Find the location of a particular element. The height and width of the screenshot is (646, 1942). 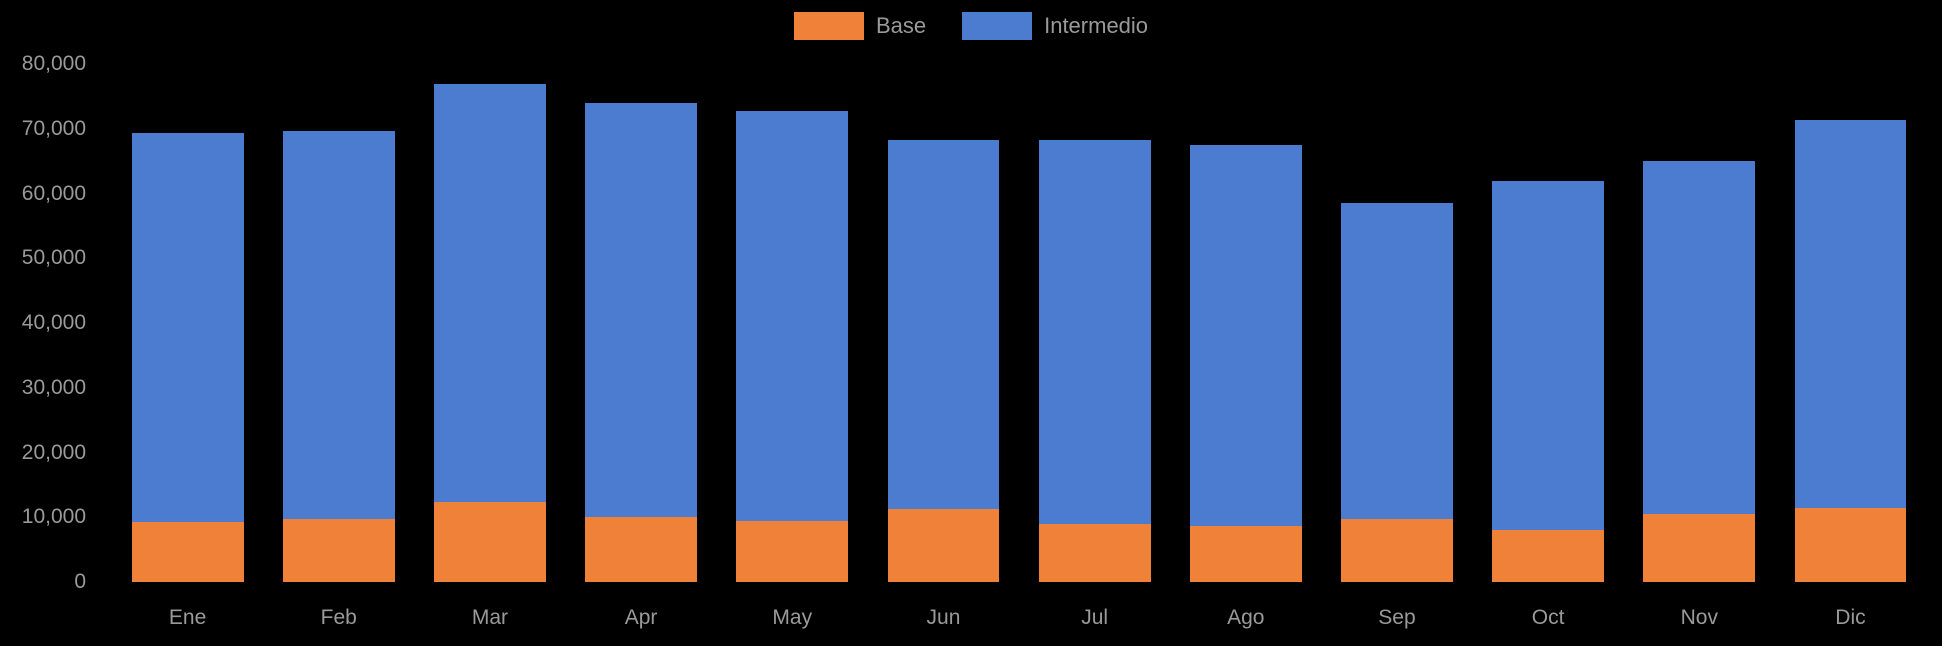

stacked-bar-dic is located at coordinates (1850, 323).